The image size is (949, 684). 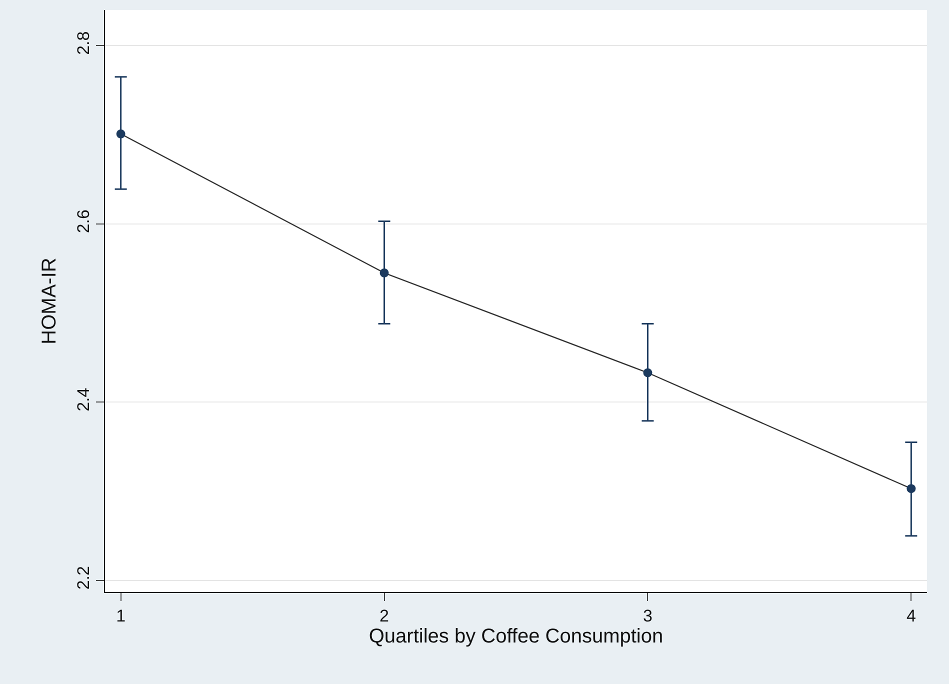 What do you see at coordinates (647, 616) in the screenshot?
I see `x-tick-label: 3` at bounding box center [647, 616].